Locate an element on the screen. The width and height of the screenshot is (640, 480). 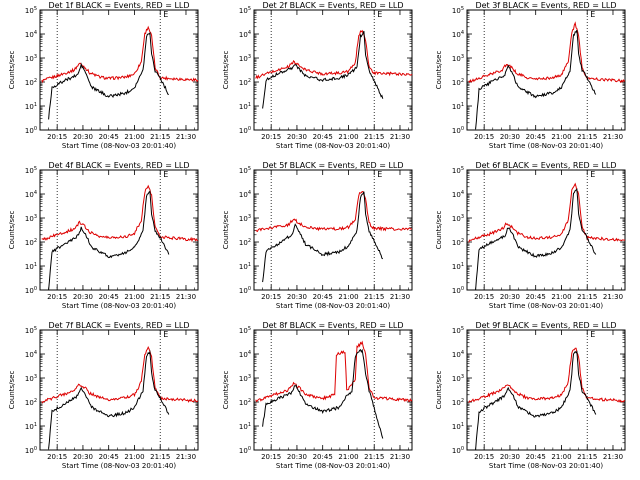
panel-title: Det 3f BLACK = Events, RED = LLD is located at coordinates (545, 5).